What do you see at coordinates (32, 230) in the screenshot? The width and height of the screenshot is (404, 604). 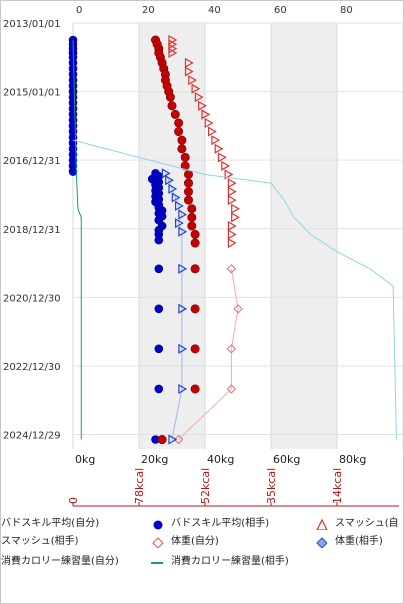 I see `date-tick-label: 2018/12/31` at bounding box center [32, 230].